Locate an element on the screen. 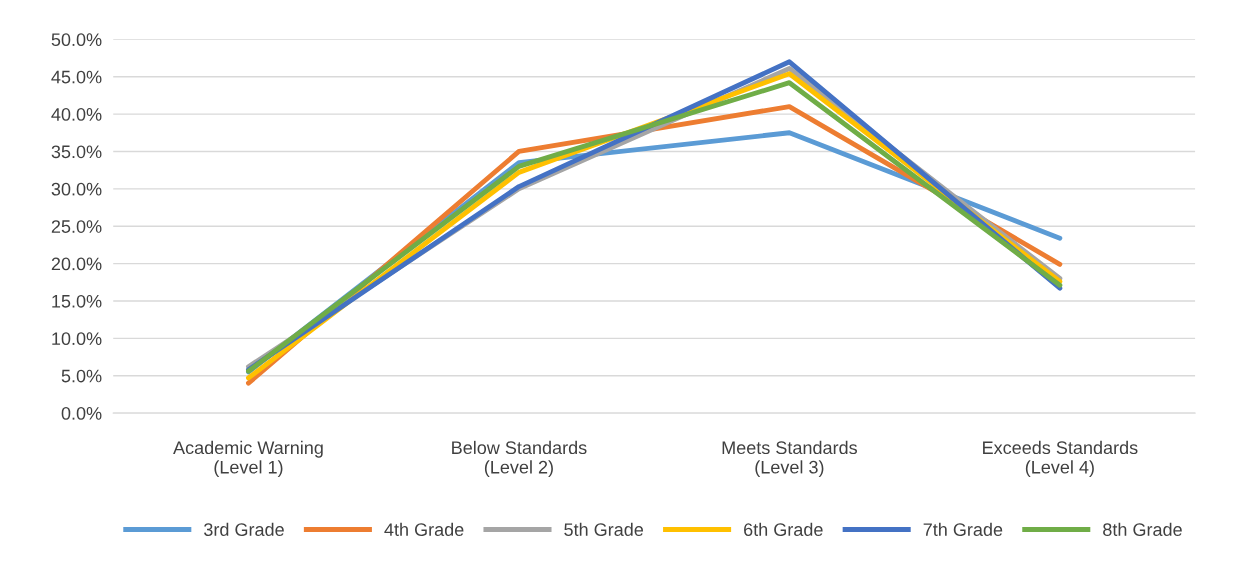  y-tick-label: 25.0% is located at coordinates (76, 226).